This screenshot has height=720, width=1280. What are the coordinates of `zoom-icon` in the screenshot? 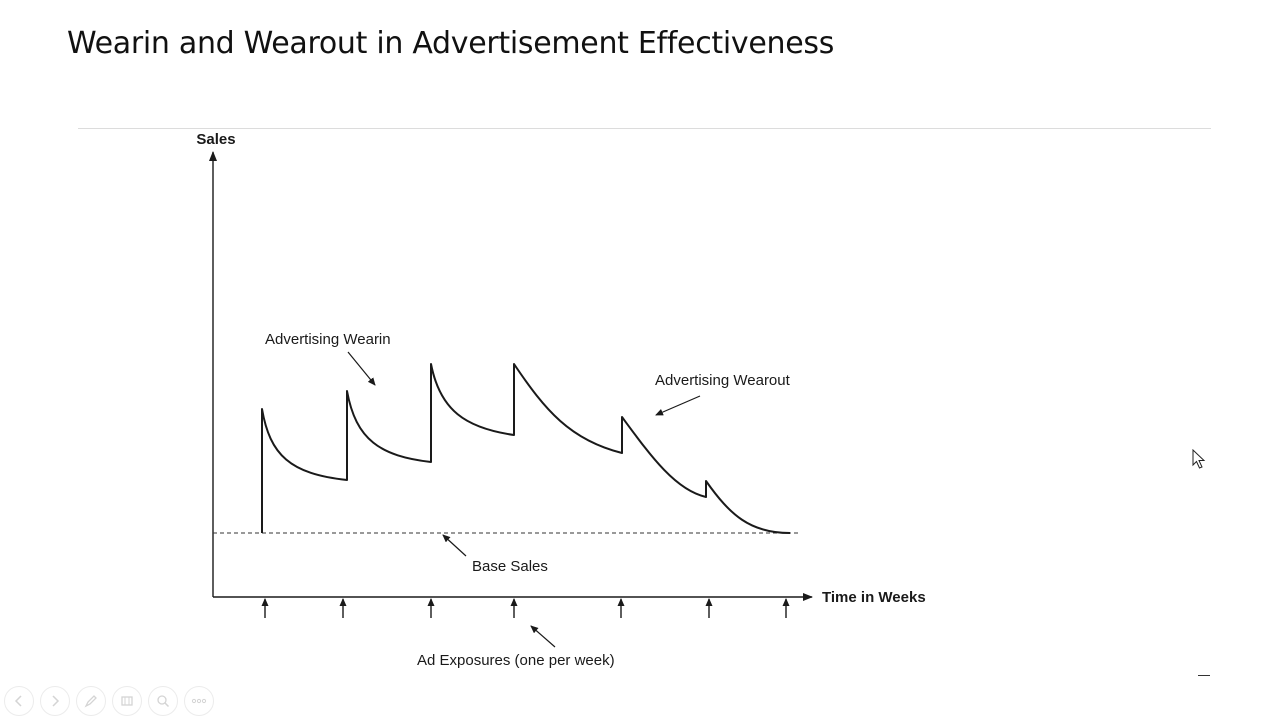 It's located at (163, 701).